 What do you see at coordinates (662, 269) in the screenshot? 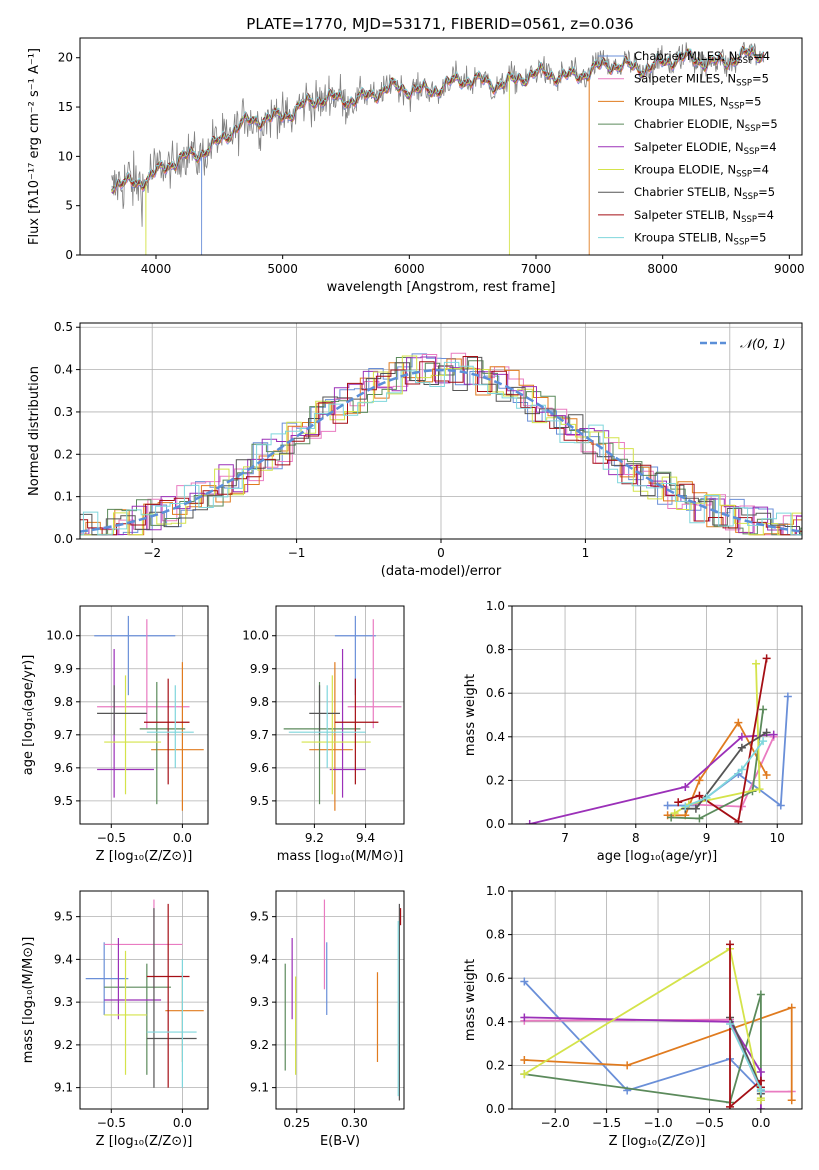
I see `x-tick-label: 8000` at bounding box center [662, 269].